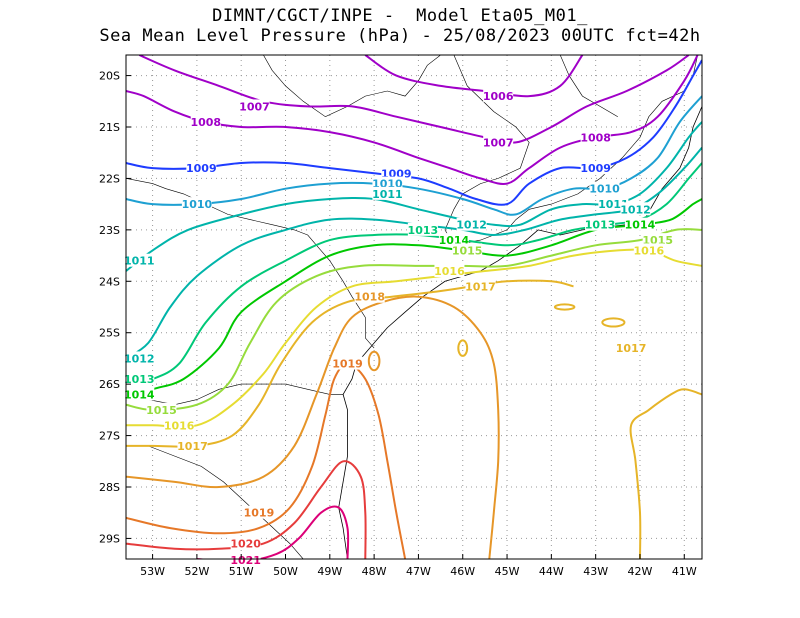 This screenshot has height=618, width=800. I want to click on isobar-label: 1010, so click(197, 204).